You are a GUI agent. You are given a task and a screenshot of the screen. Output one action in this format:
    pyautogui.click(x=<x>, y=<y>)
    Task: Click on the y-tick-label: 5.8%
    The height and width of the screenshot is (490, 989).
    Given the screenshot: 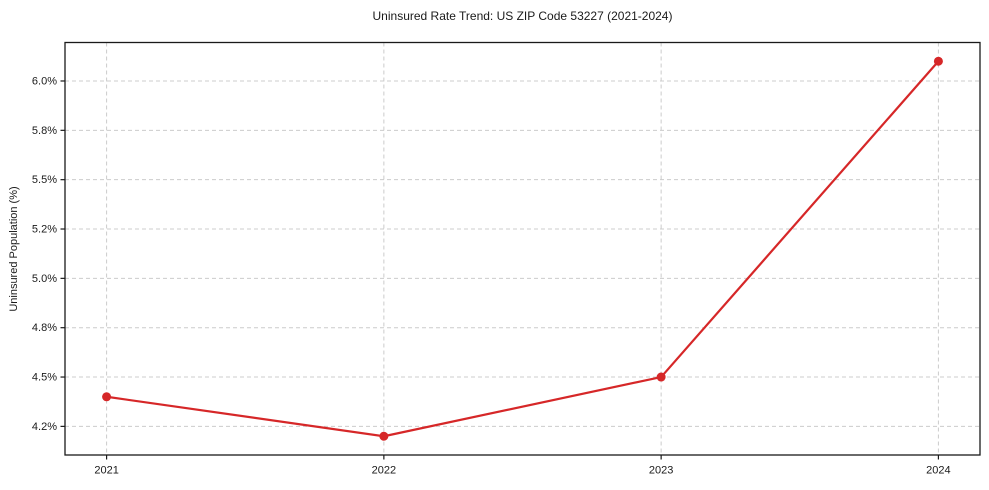 What is the action you would take?
    pyautogui.click(x=44, y=131)
    